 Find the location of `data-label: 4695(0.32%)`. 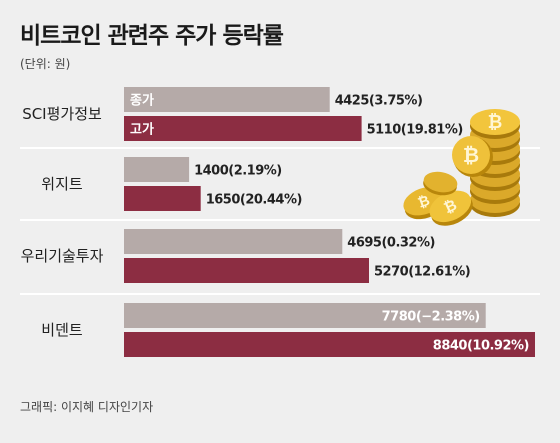

data-label: 4695(0.32%) is located at coordinates (391, 243).